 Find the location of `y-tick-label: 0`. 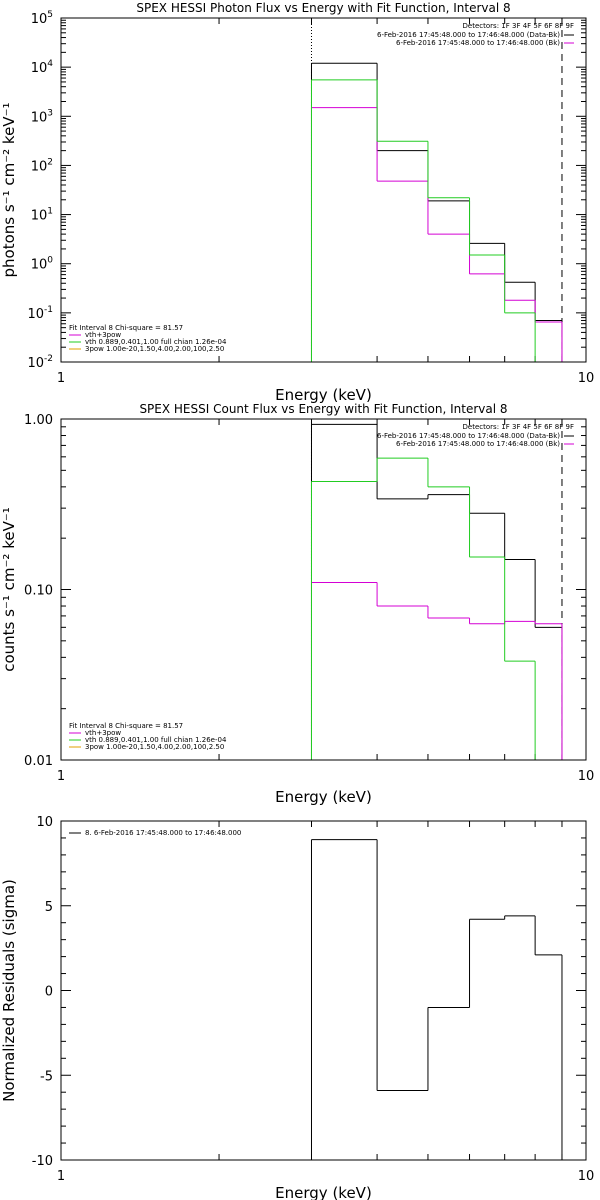

y-tick-label: 0 is located at coordinates (49, 992).